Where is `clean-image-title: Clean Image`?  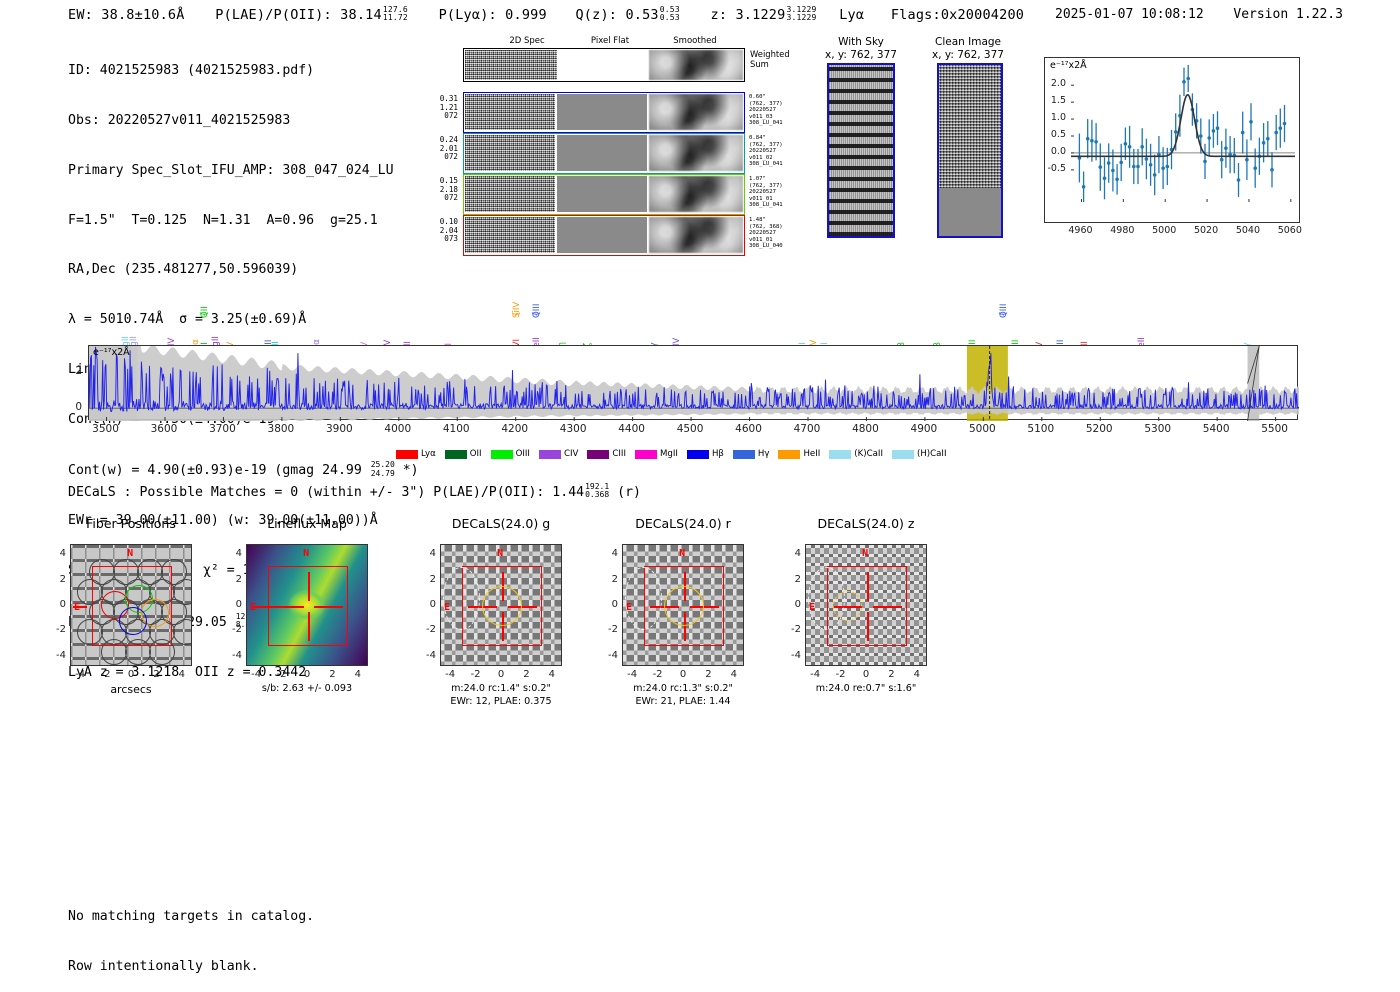 clean-image-title: Clean Image is located at coordinates (968, 42).